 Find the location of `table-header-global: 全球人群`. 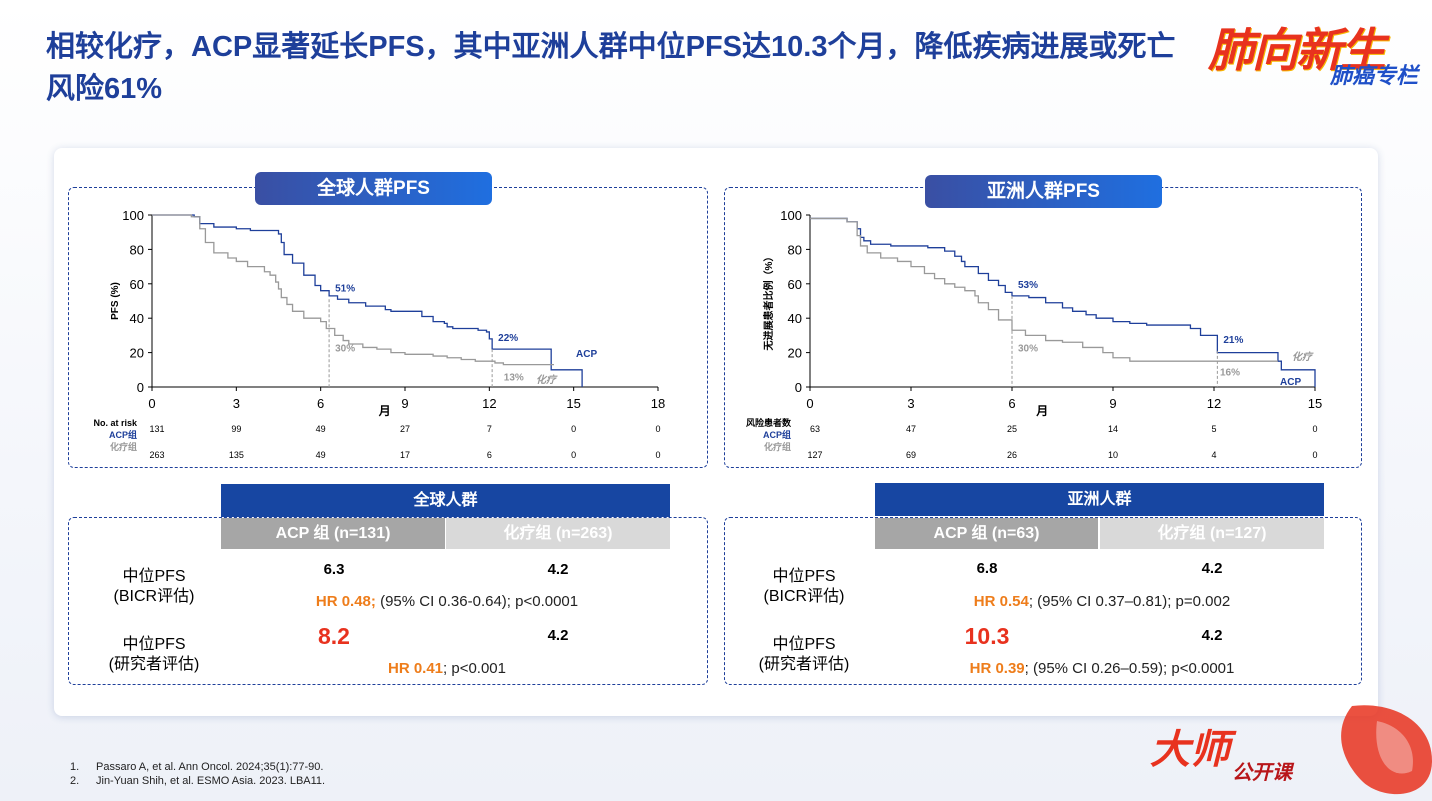

table-header-global: 全球人群 is located at coordinates (445, 500).